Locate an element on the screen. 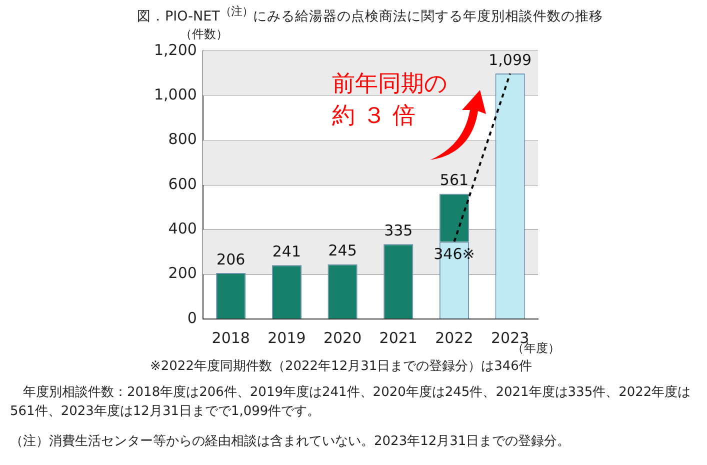  chart-title: 図．PIO-NET$^{（注）}$にみる給湯器の点検商法に関する年度別相談件数の推移 is located at coordinates (370, 15).